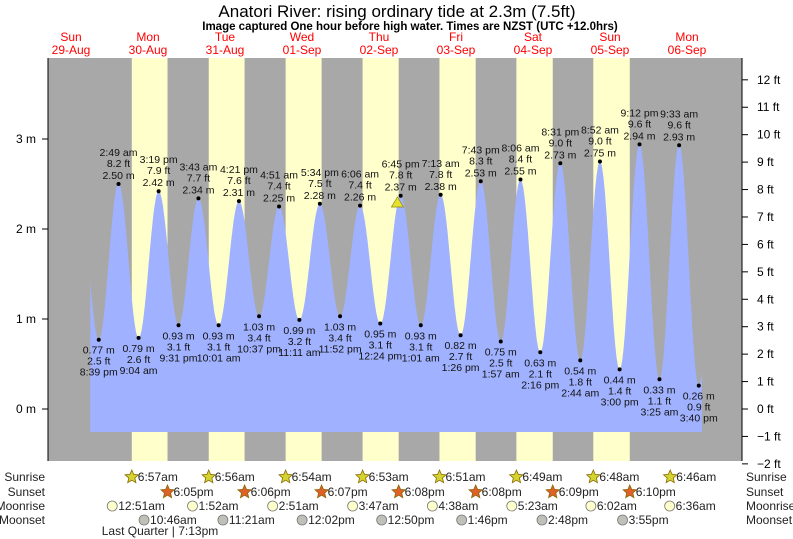 This screenshot has height=539, width=793. What do you see at coordinates (656, 492) in the screenshot?
I see `sunset-time: 6:10pm` at bounding box center [656, 492].